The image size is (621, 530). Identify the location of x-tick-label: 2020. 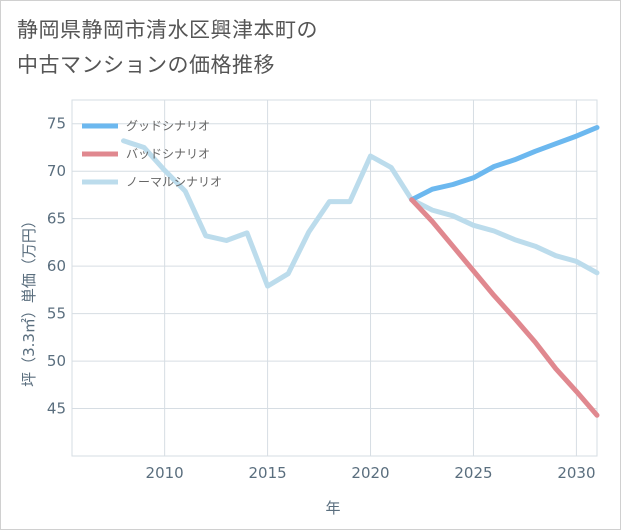
(370, 473).